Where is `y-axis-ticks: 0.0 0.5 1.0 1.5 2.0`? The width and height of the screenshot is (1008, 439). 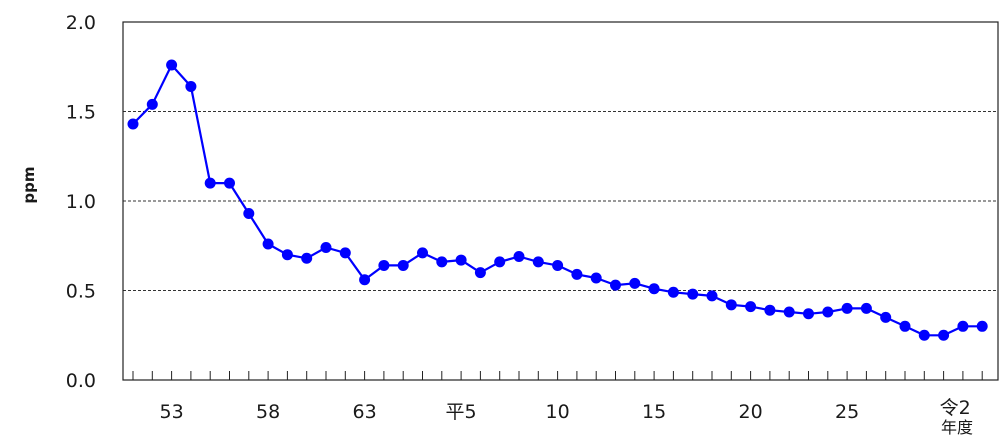 y-axis-ticks: 0.0 0.5 1.0 1.5 2.0 is located at coordinates (81, 202).